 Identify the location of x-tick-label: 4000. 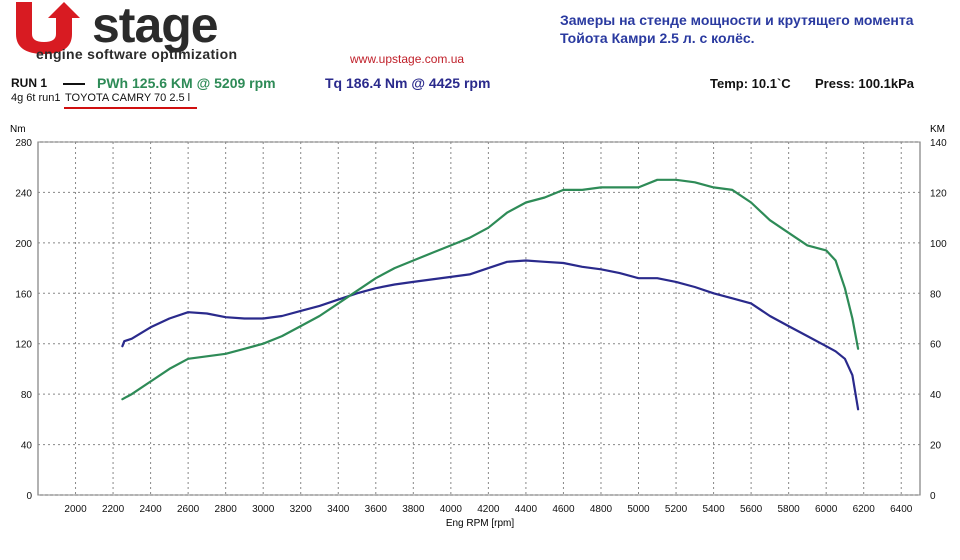
(451, 509).